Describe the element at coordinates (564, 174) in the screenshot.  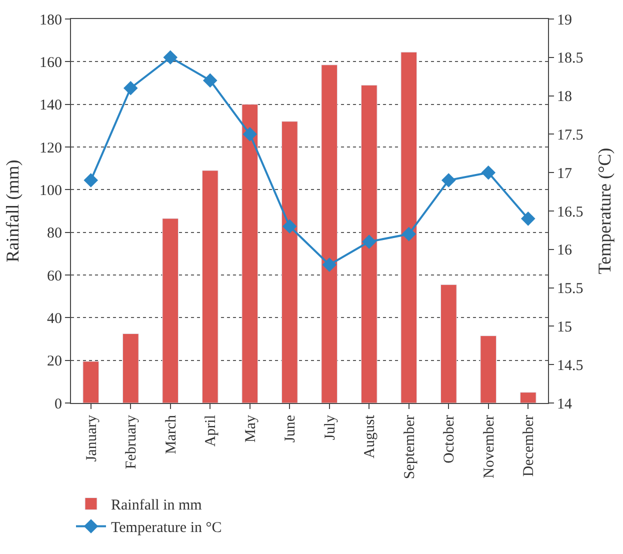
I see `y2-tick-label: 17` at that location.